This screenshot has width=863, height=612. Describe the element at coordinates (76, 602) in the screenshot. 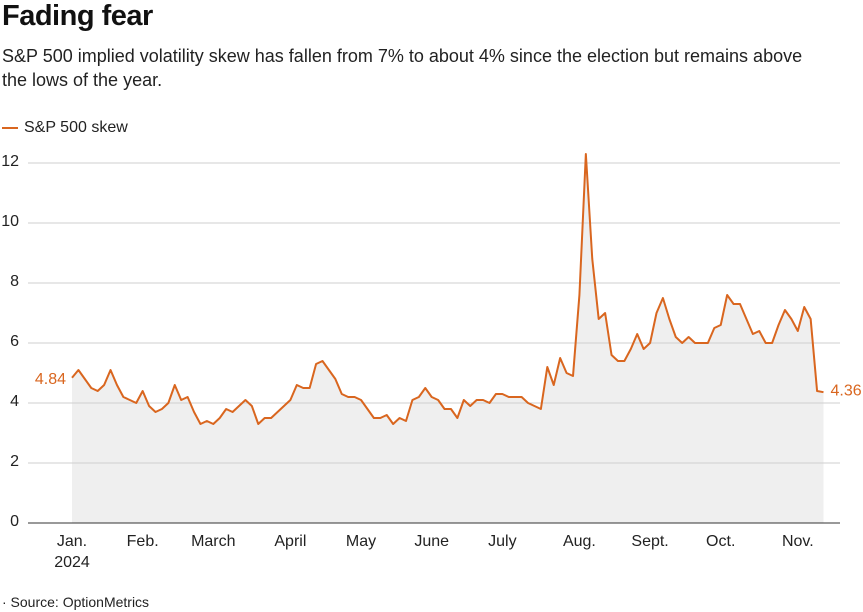

I see `source-note: · Source: OptionMetrics` at that location.